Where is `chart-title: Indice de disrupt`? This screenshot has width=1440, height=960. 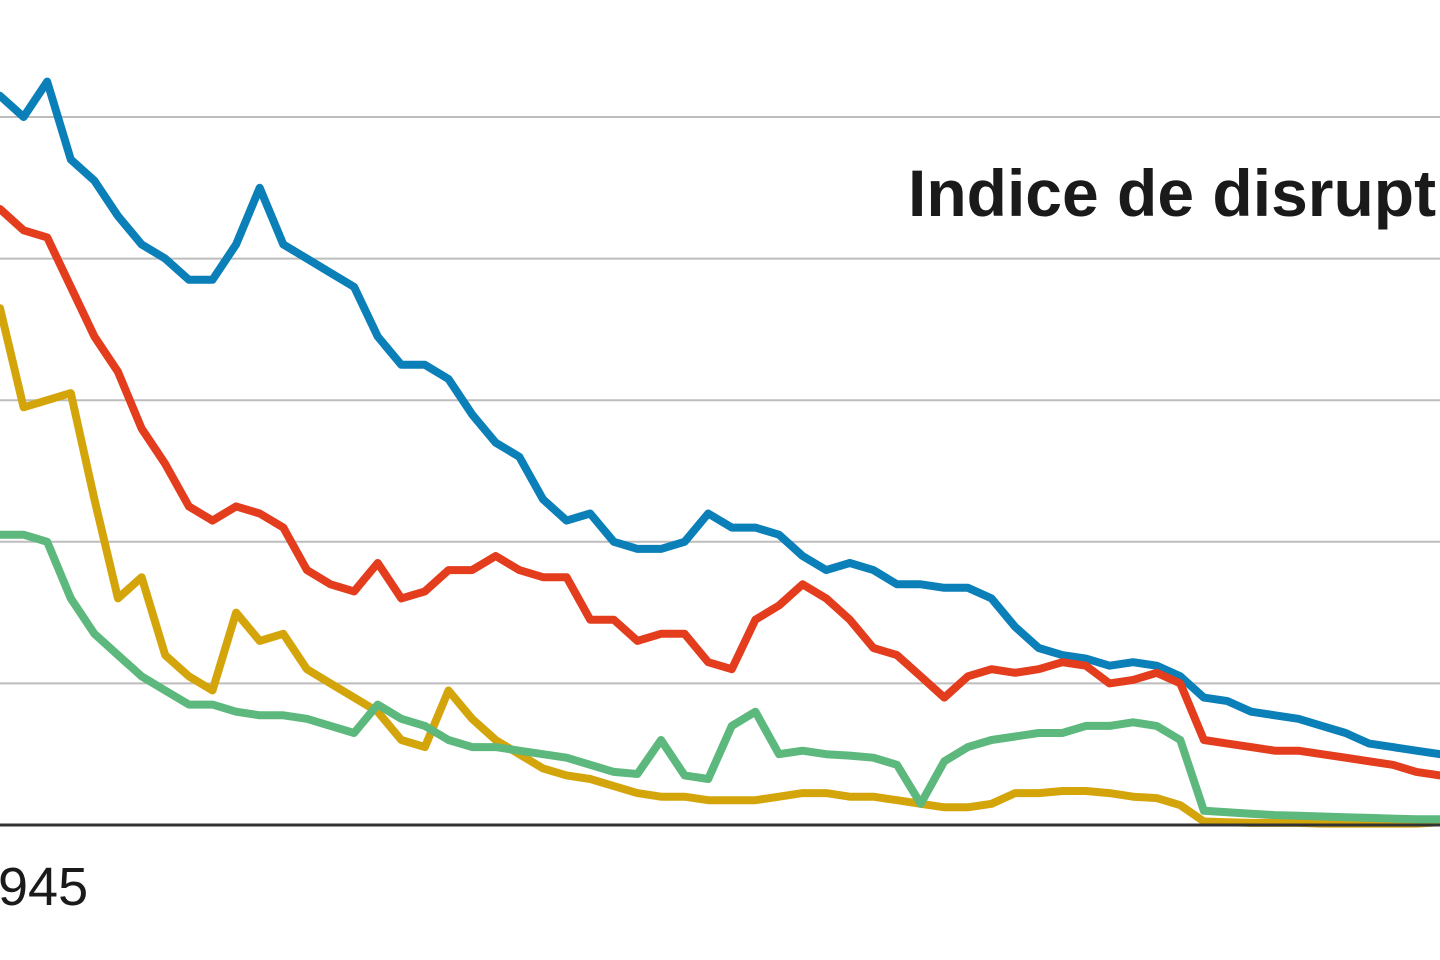
chart-title: Indice de disrupt is located at coordinates (1172, 193).